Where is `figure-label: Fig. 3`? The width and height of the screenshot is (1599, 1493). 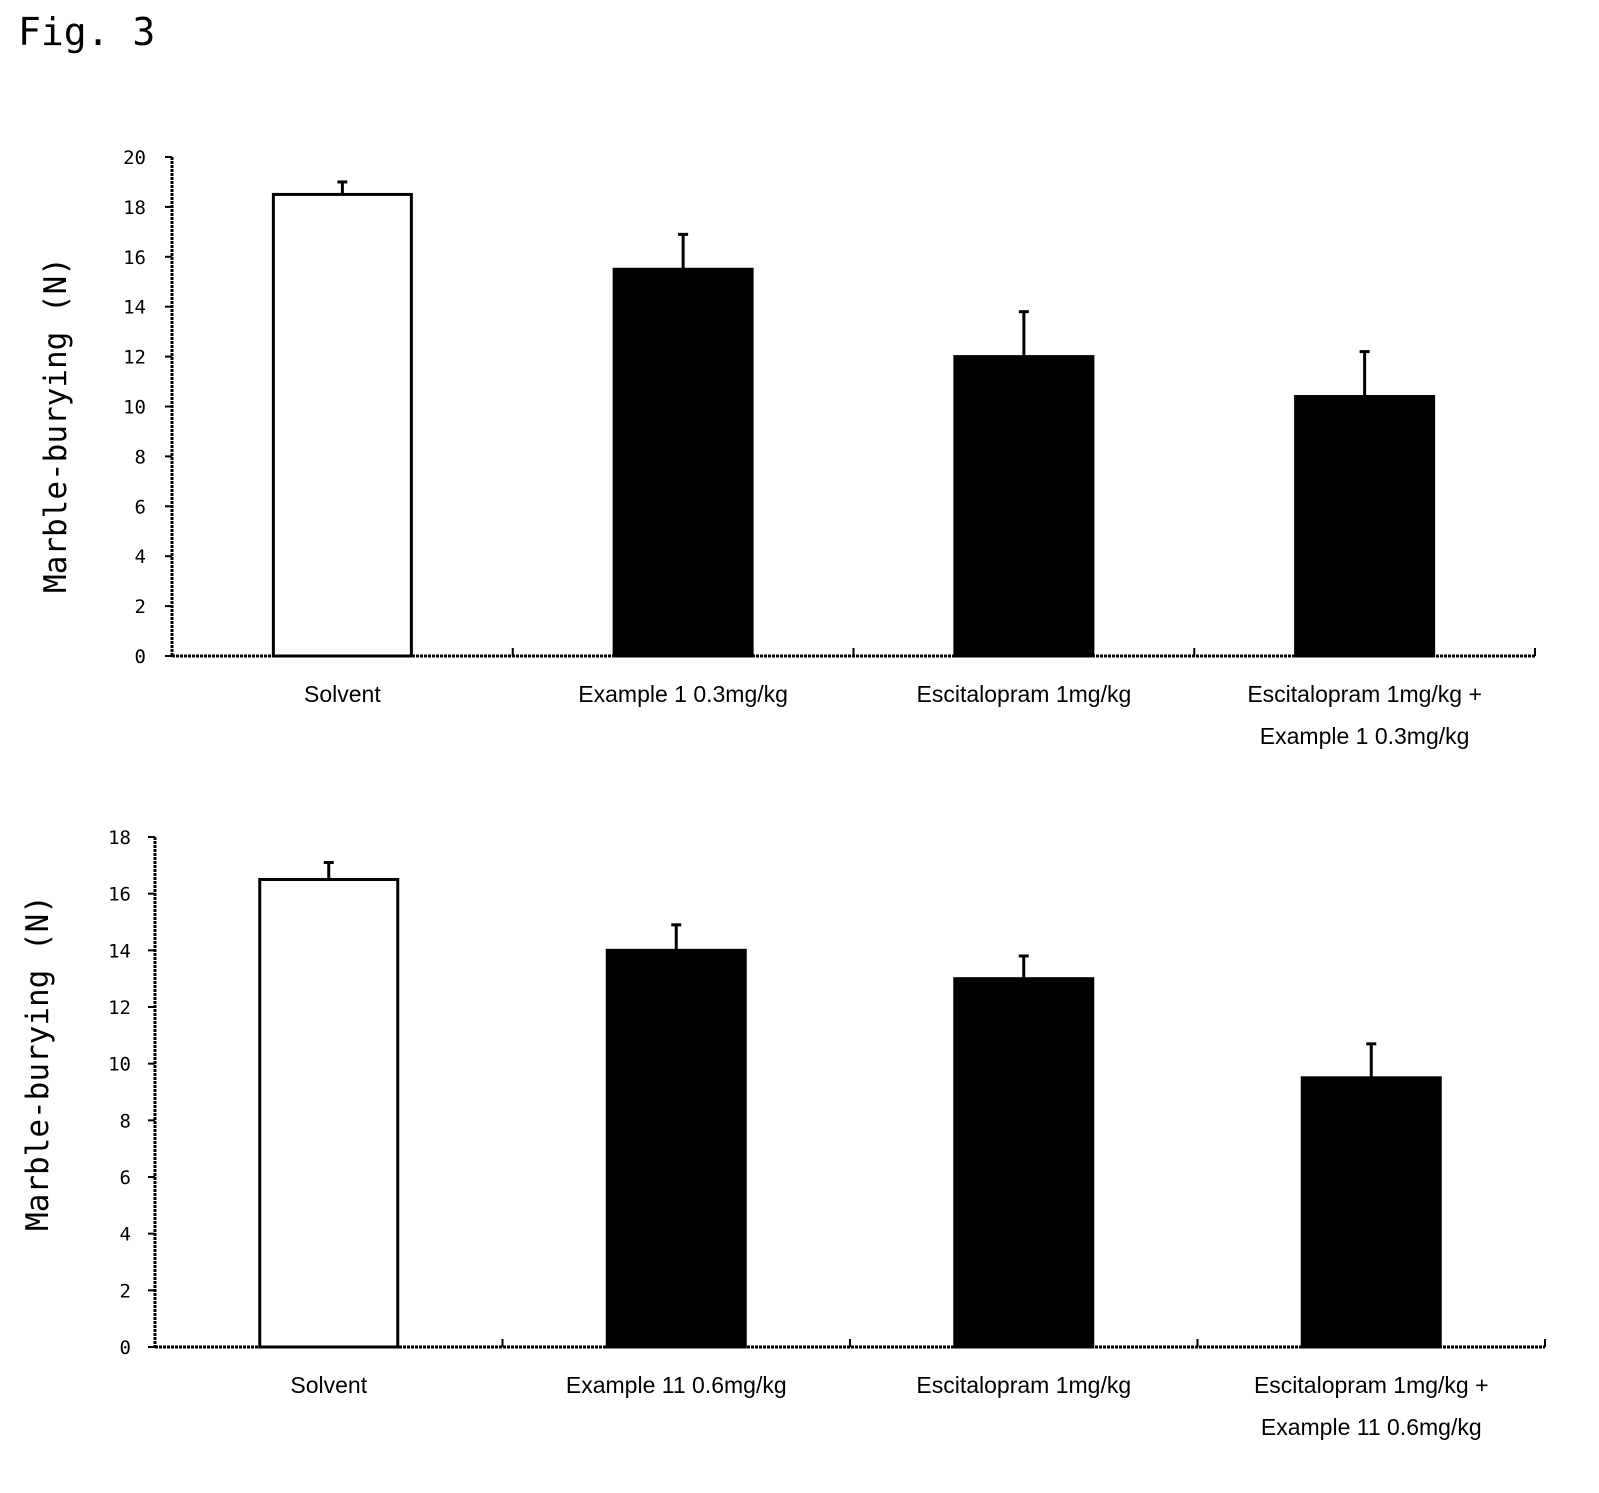 figure-label: Fig. 3 is located at coordinates (87, 32).